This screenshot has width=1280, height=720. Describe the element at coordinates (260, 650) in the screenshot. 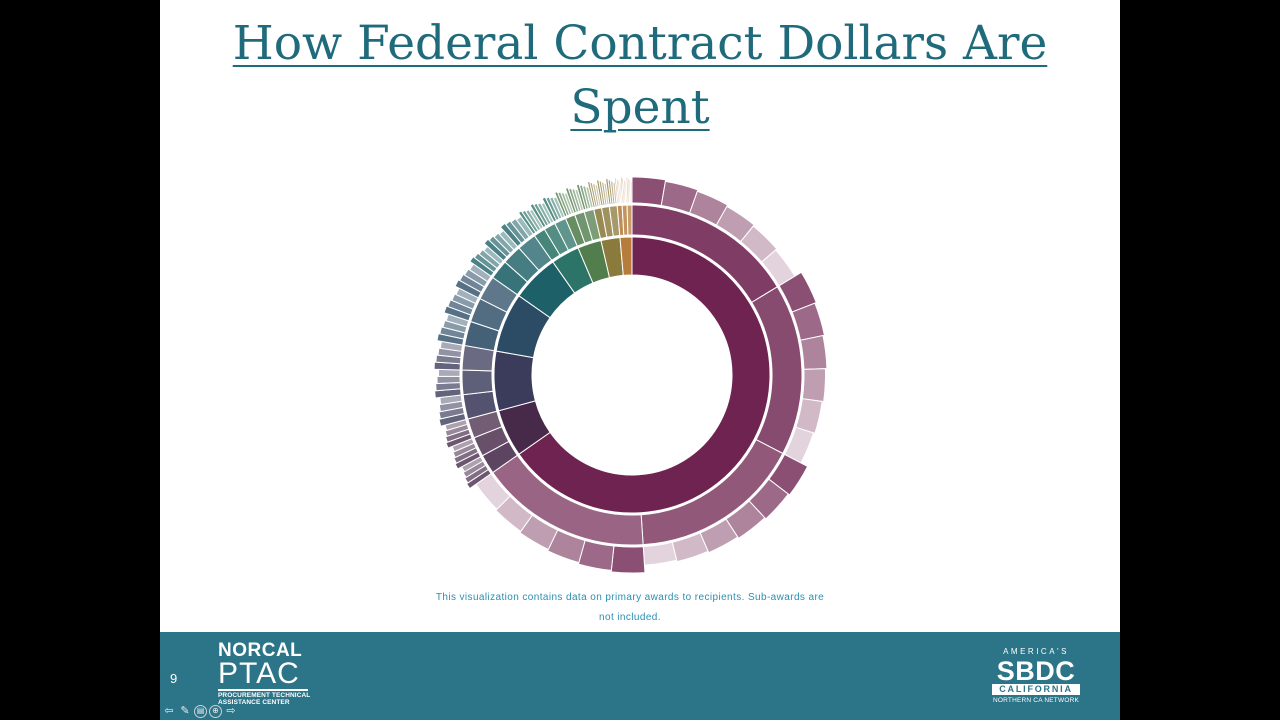

I see `ptac-logo-line1: NORCAL` at that location.